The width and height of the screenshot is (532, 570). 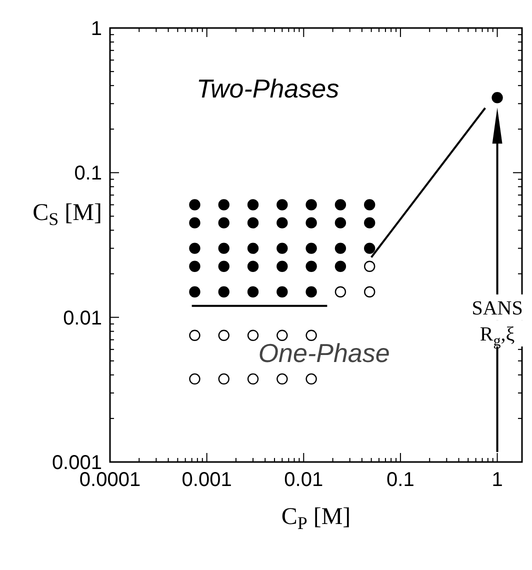 What do you see at coordinates (316, 519) in the screenshot?
I see `x-axis-title: C$_{P}$ [M]` at bounding box center [316, 519].